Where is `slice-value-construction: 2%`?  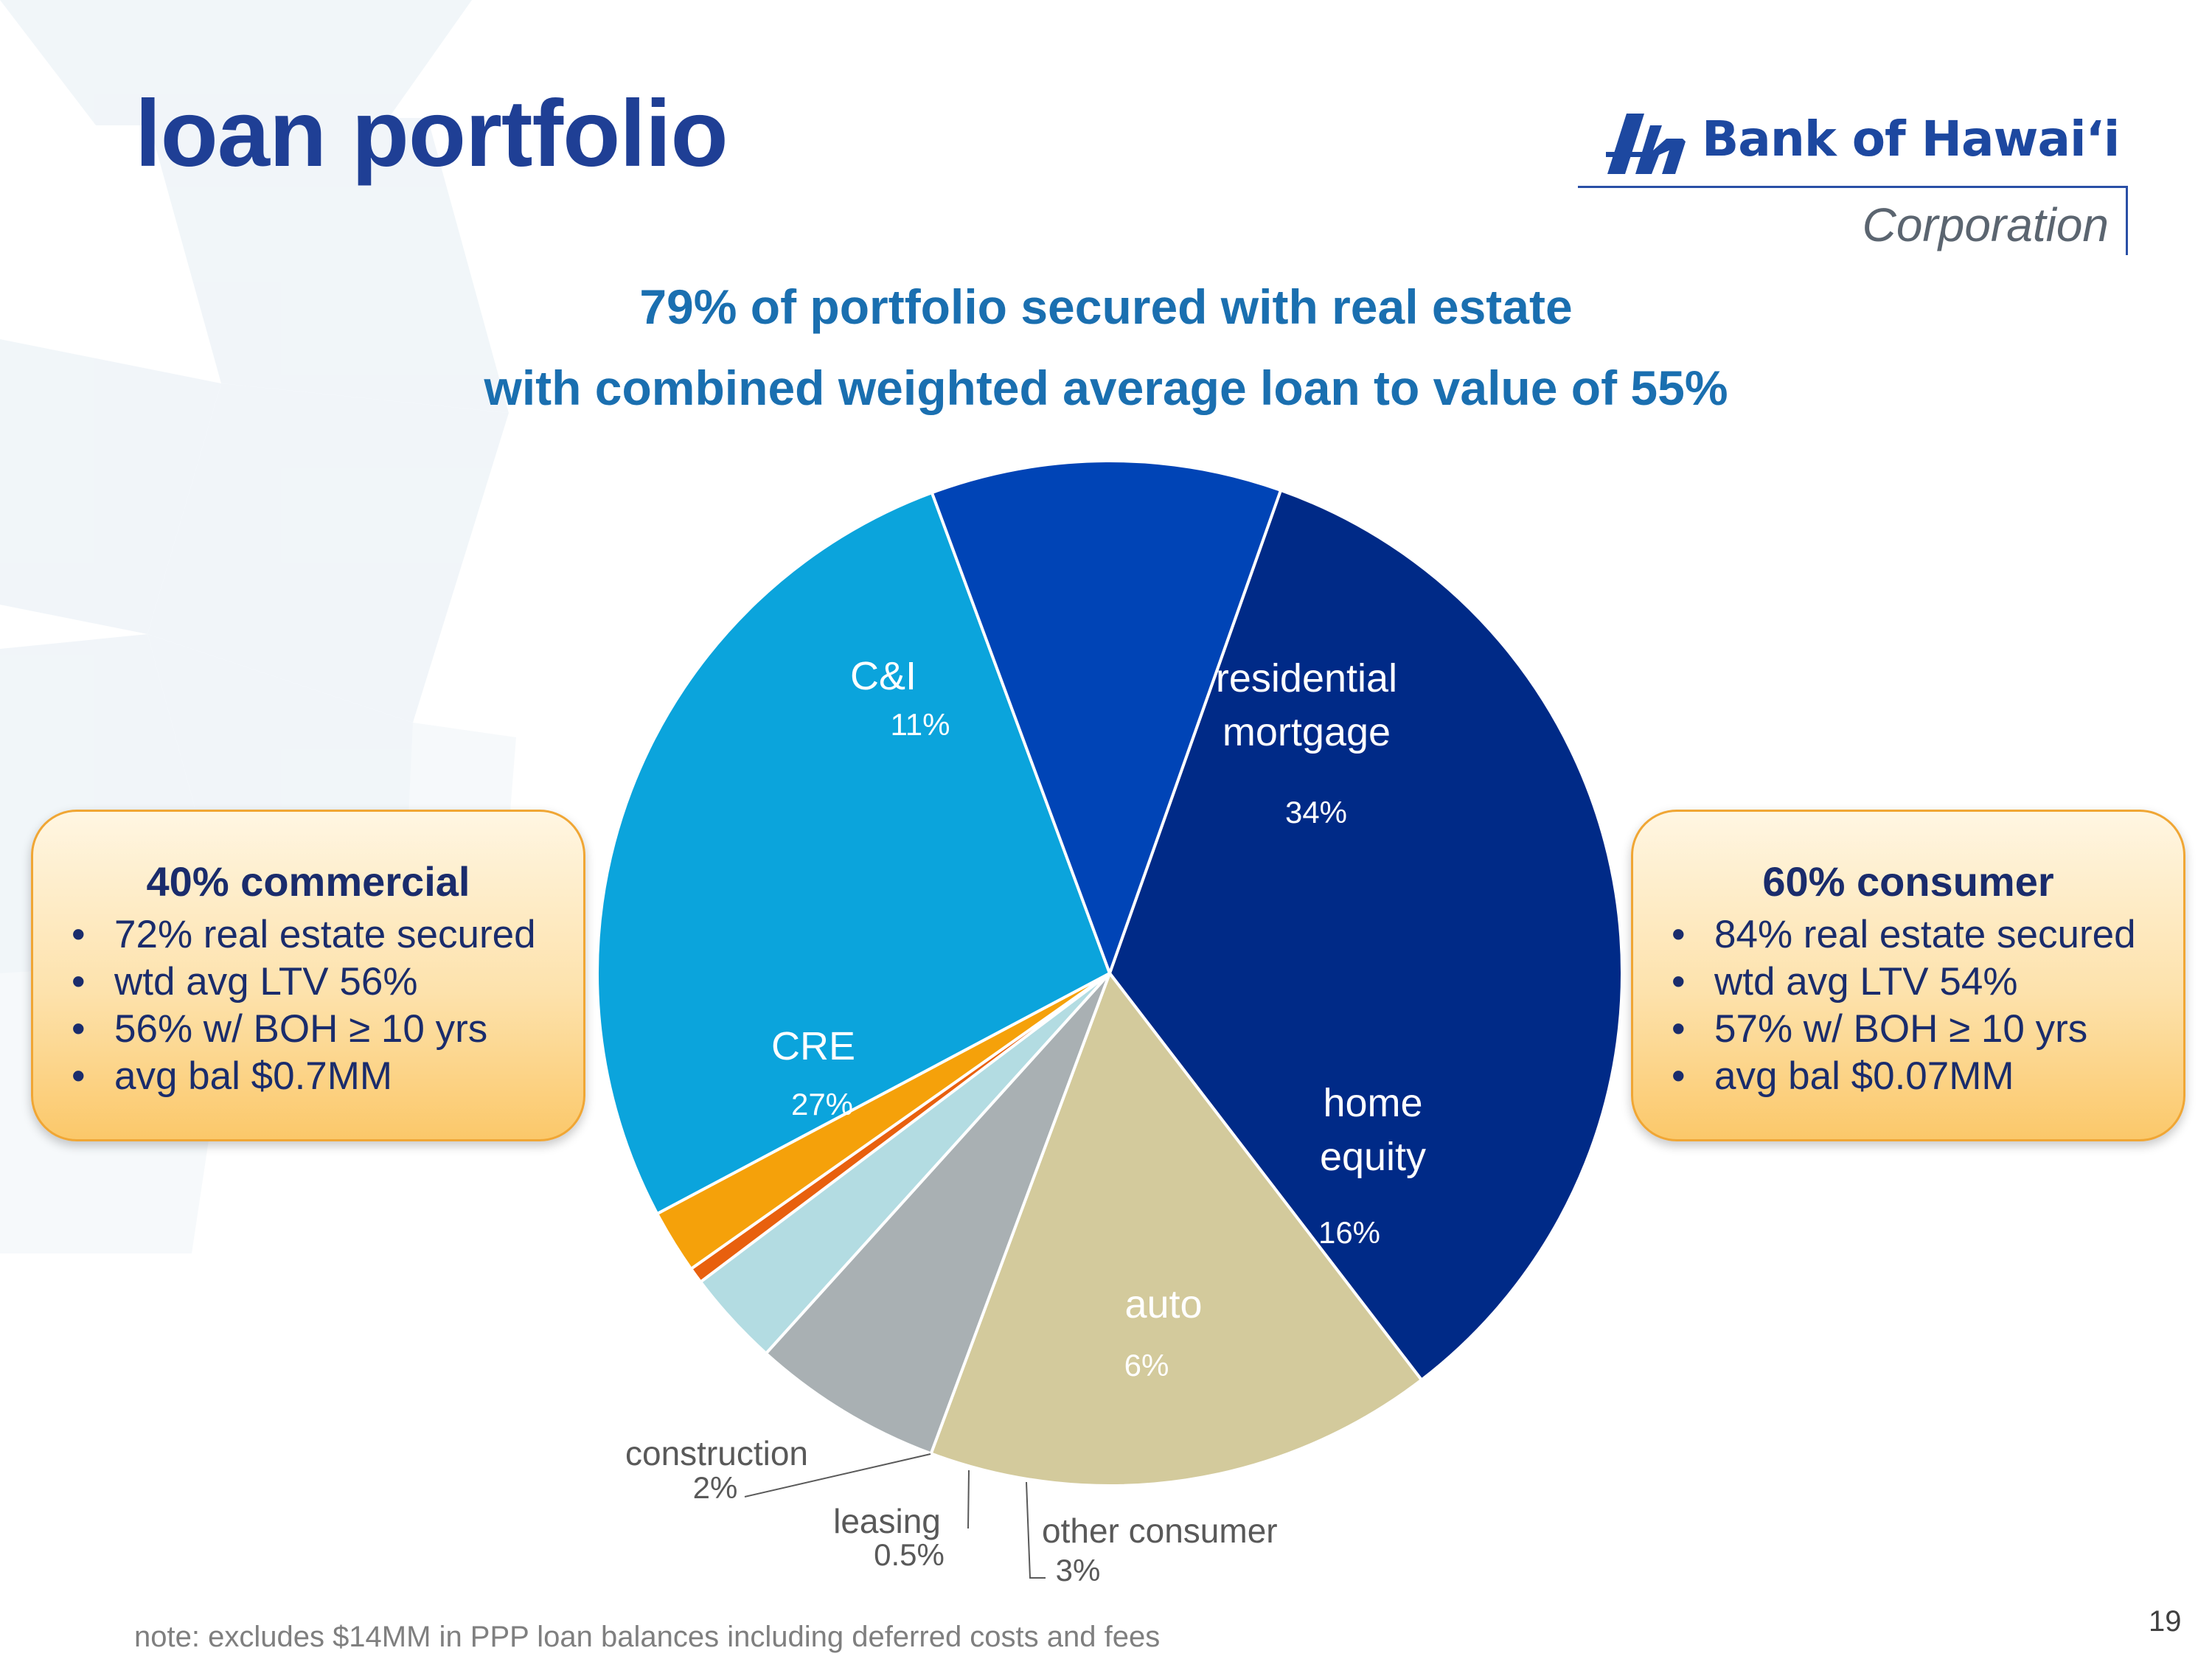
slice-value-construction: 2% is located at coordinates (715, 1487).